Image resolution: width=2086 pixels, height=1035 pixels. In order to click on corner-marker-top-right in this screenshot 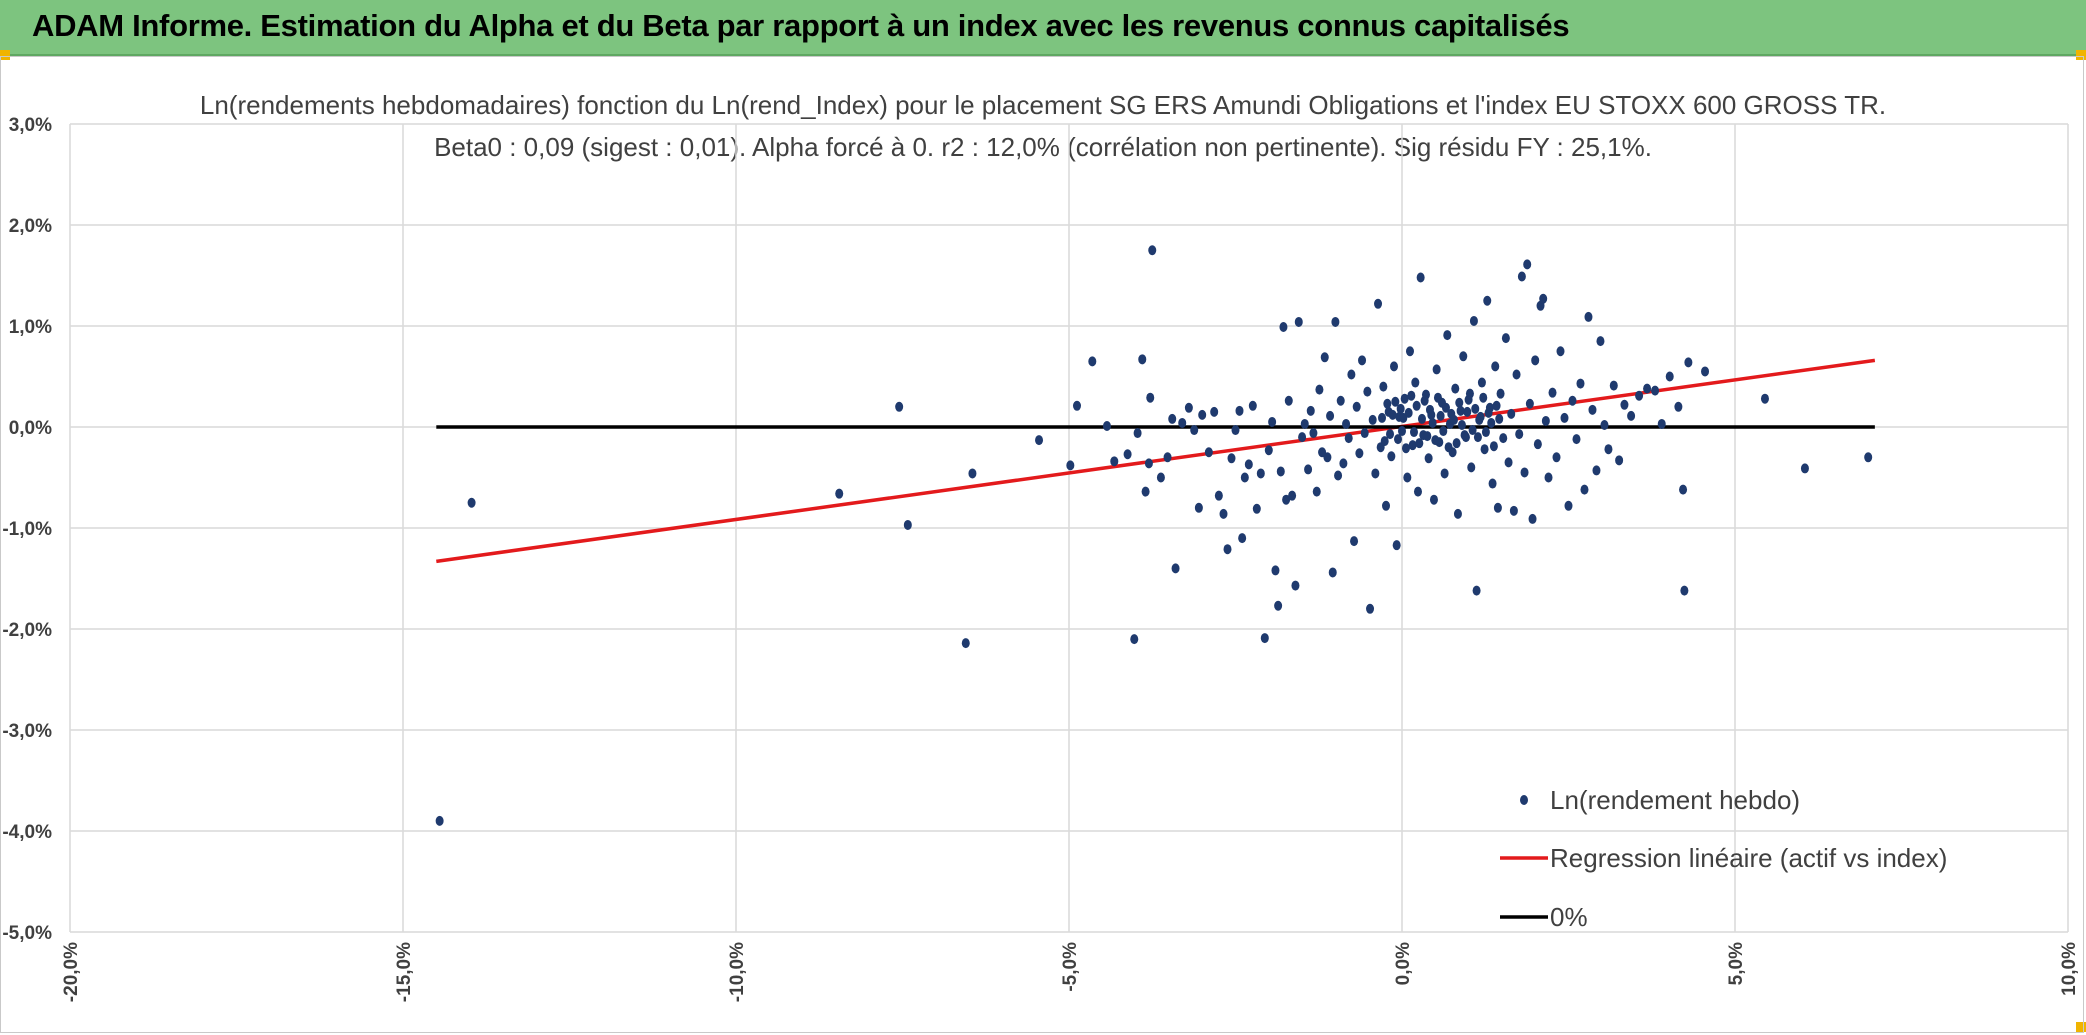, I will do `click(2081, 55)`.